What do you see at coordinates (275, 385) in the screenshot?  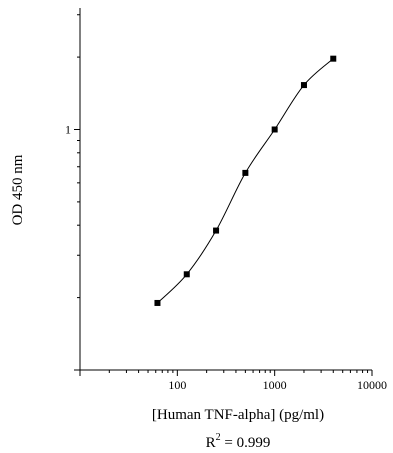 I see `x-tick-label: 1000` at bounding box center [275, 385].